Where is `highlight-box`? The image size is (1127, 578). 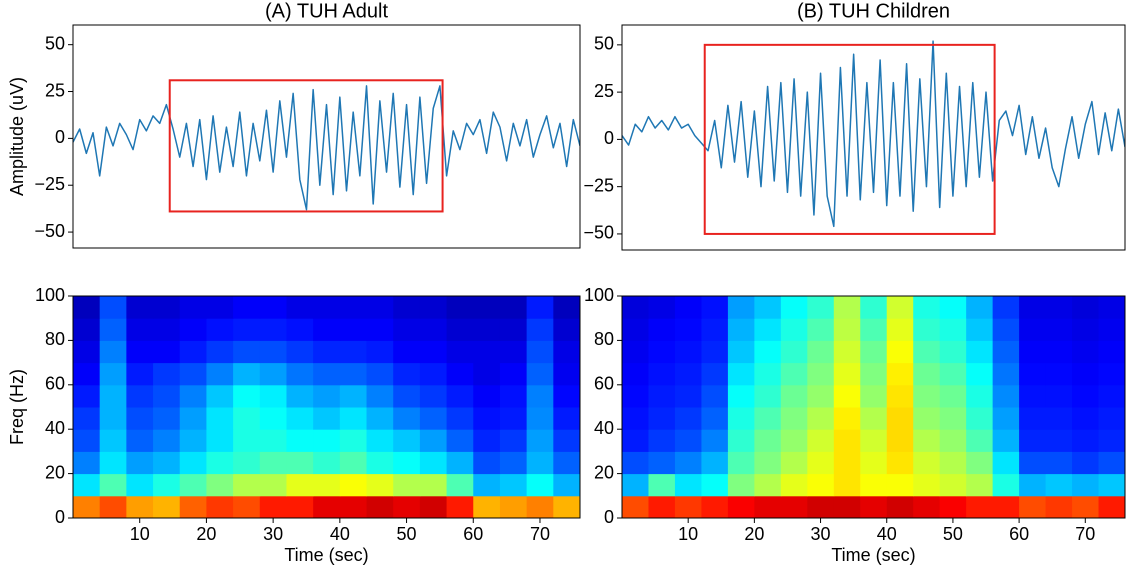
highlight-box is located at coordinates (849, 139).